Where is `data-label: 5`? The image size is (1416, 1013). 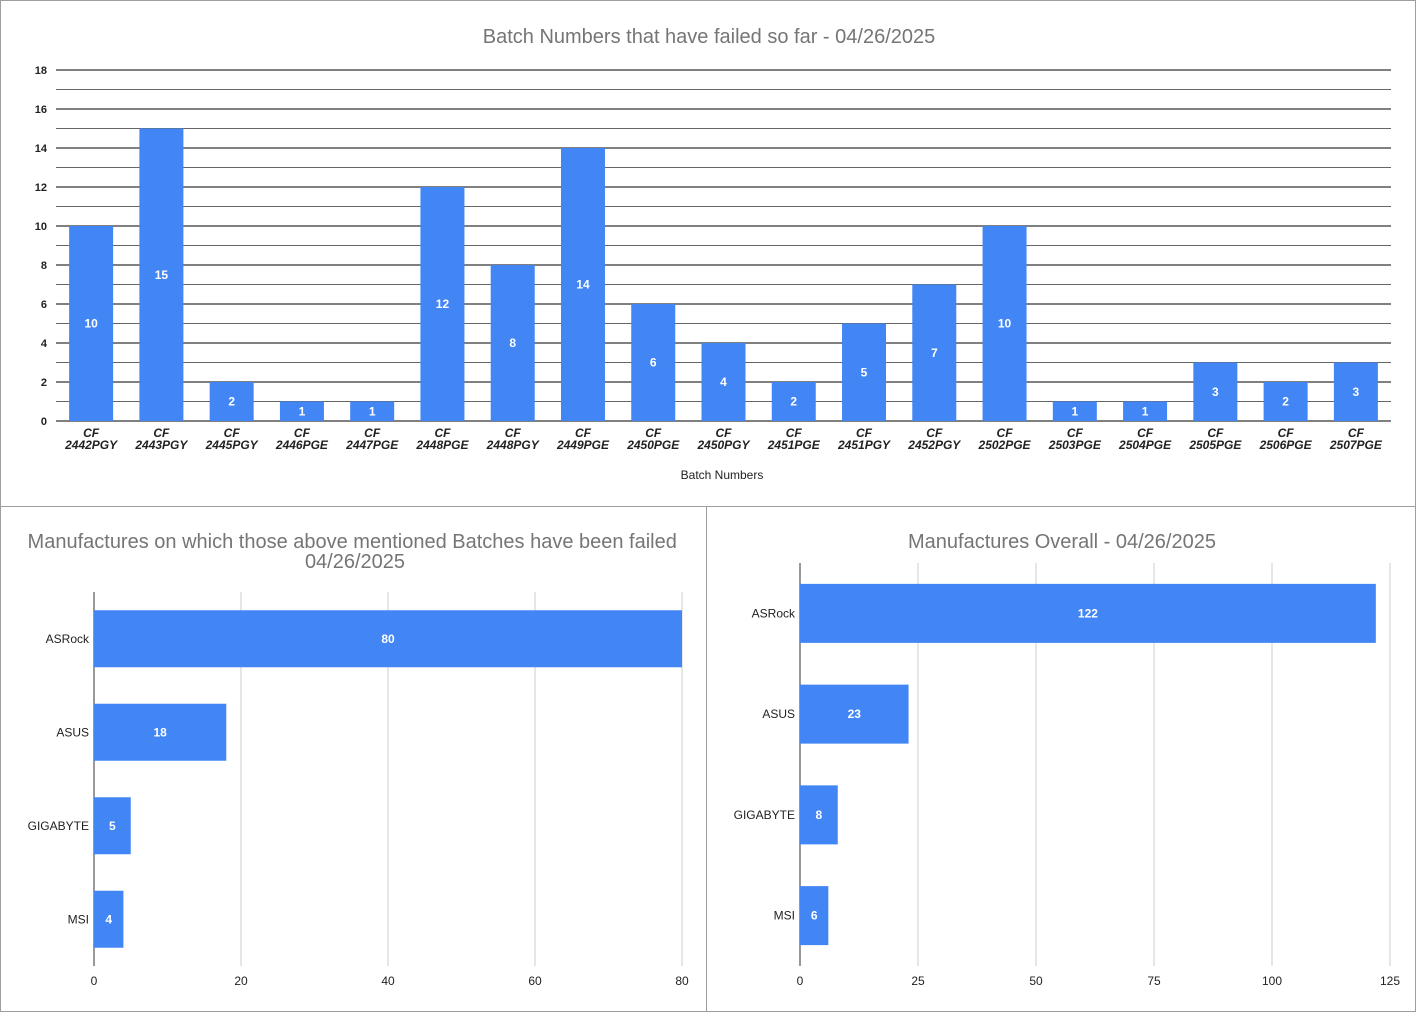
data-label: 5 is located at coordinates (112, 826).